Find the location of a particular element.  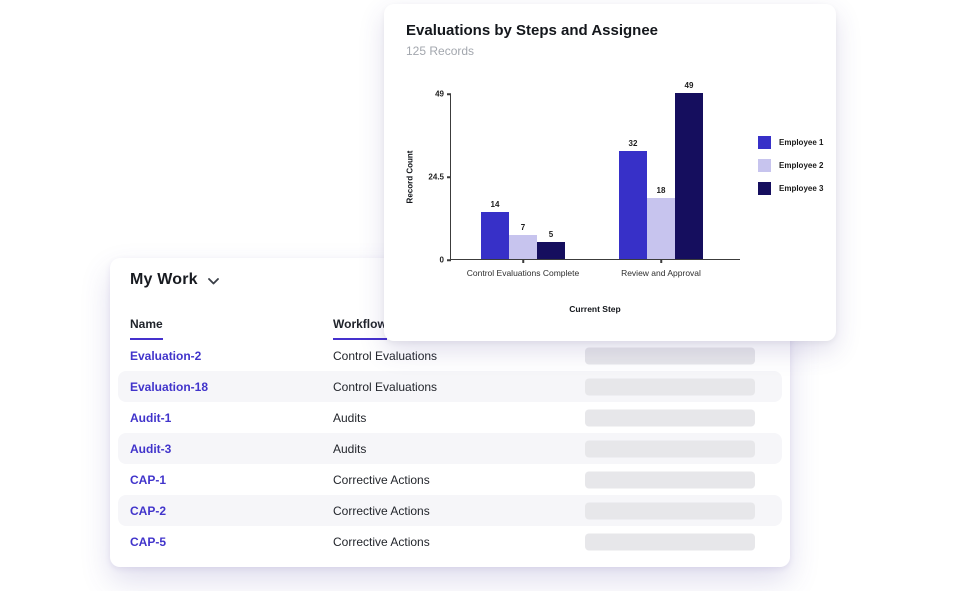

bar-value-label: 5 is located at coordinates (551, 234).